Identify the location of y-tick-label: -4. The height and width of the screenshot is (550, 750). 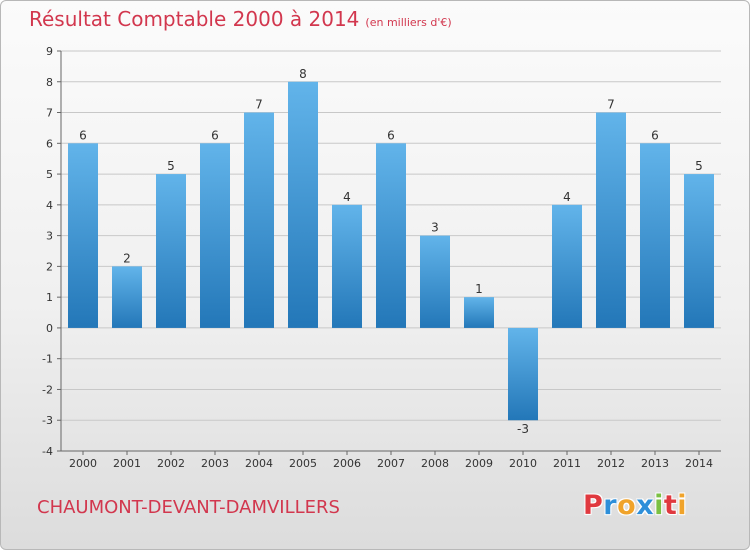
(47, 451).